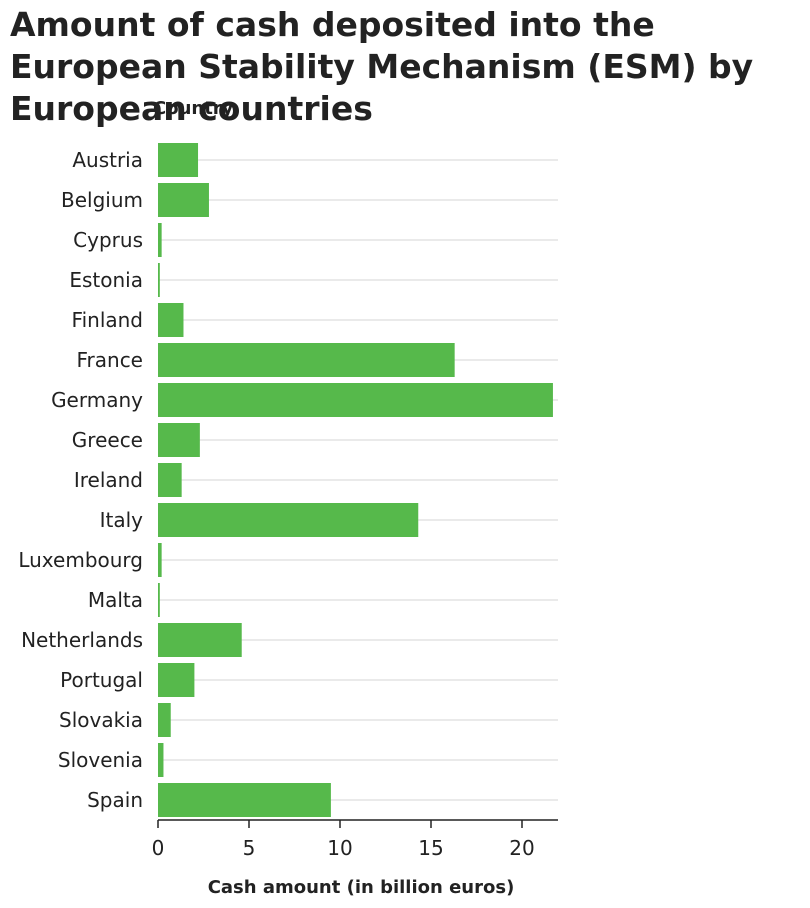 The width and height of the screenshot is (810, 908). What do you see at coordinates (430, 848) in the screenshot?
I see `x-tick-label: 15` at bounding box center [430, 848].